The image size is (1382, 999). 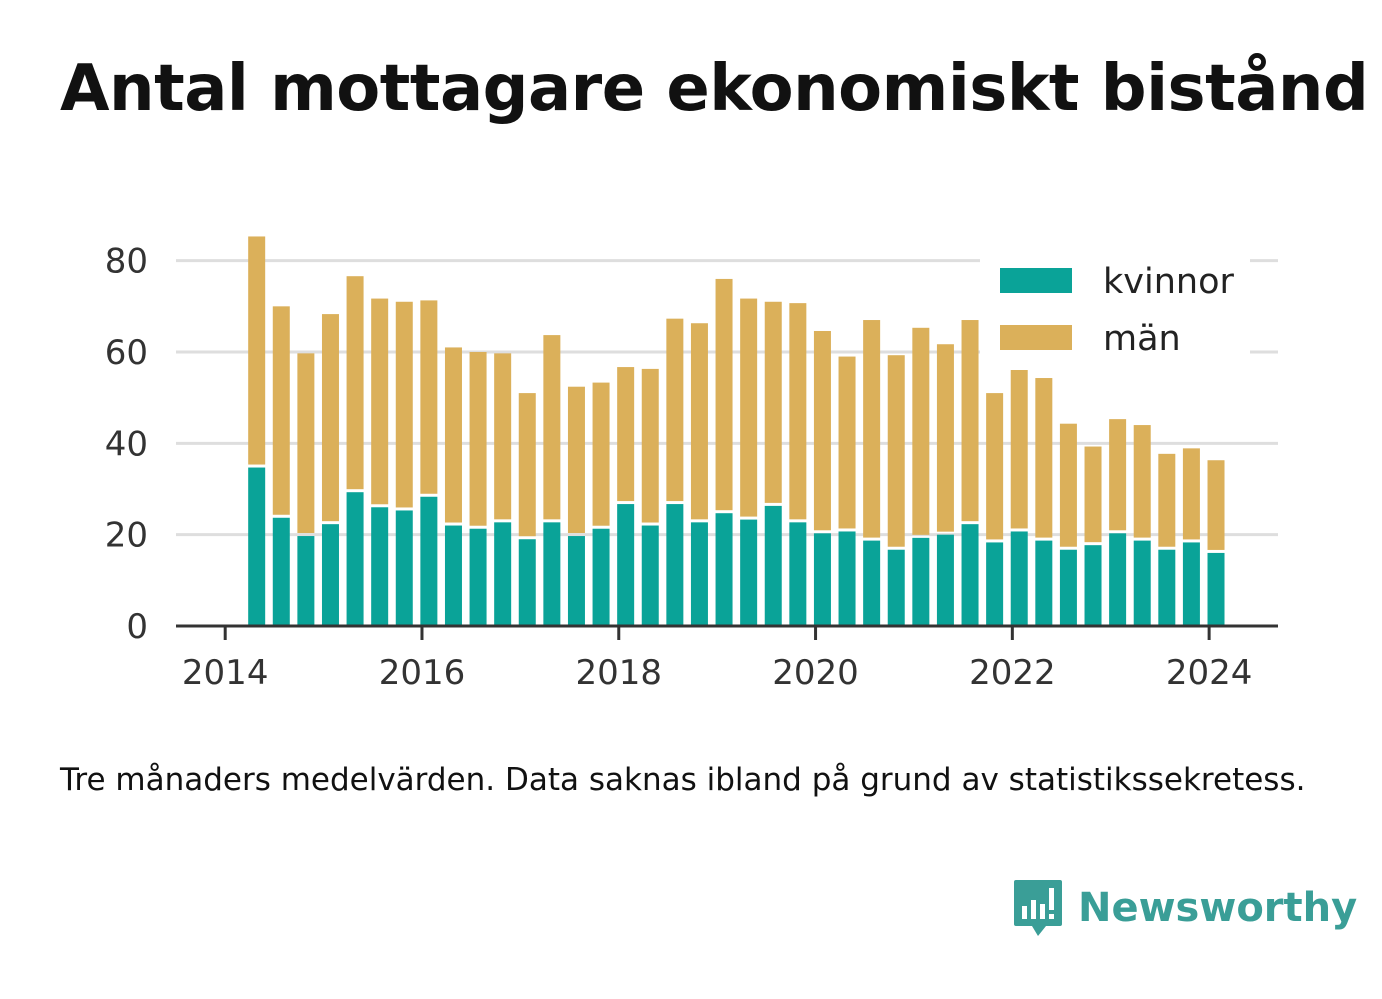 What do you see at coordinates (126, 536) in the screenshot?
I see `y-tick-label: 20` at bounding box center [126, 536].